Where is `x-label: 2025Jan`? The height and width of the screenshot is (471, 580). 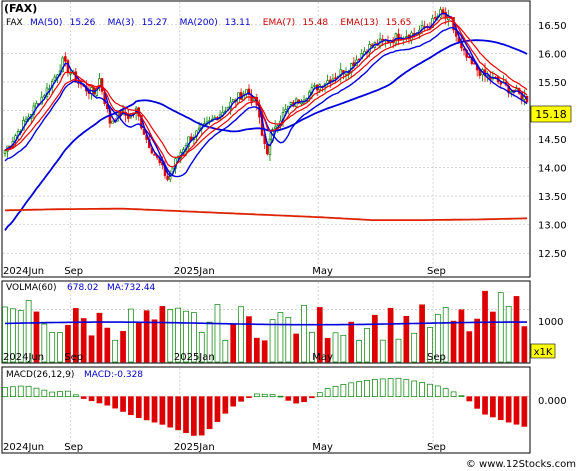 x-label: 2025Jan is located at coordinates (194, 271).